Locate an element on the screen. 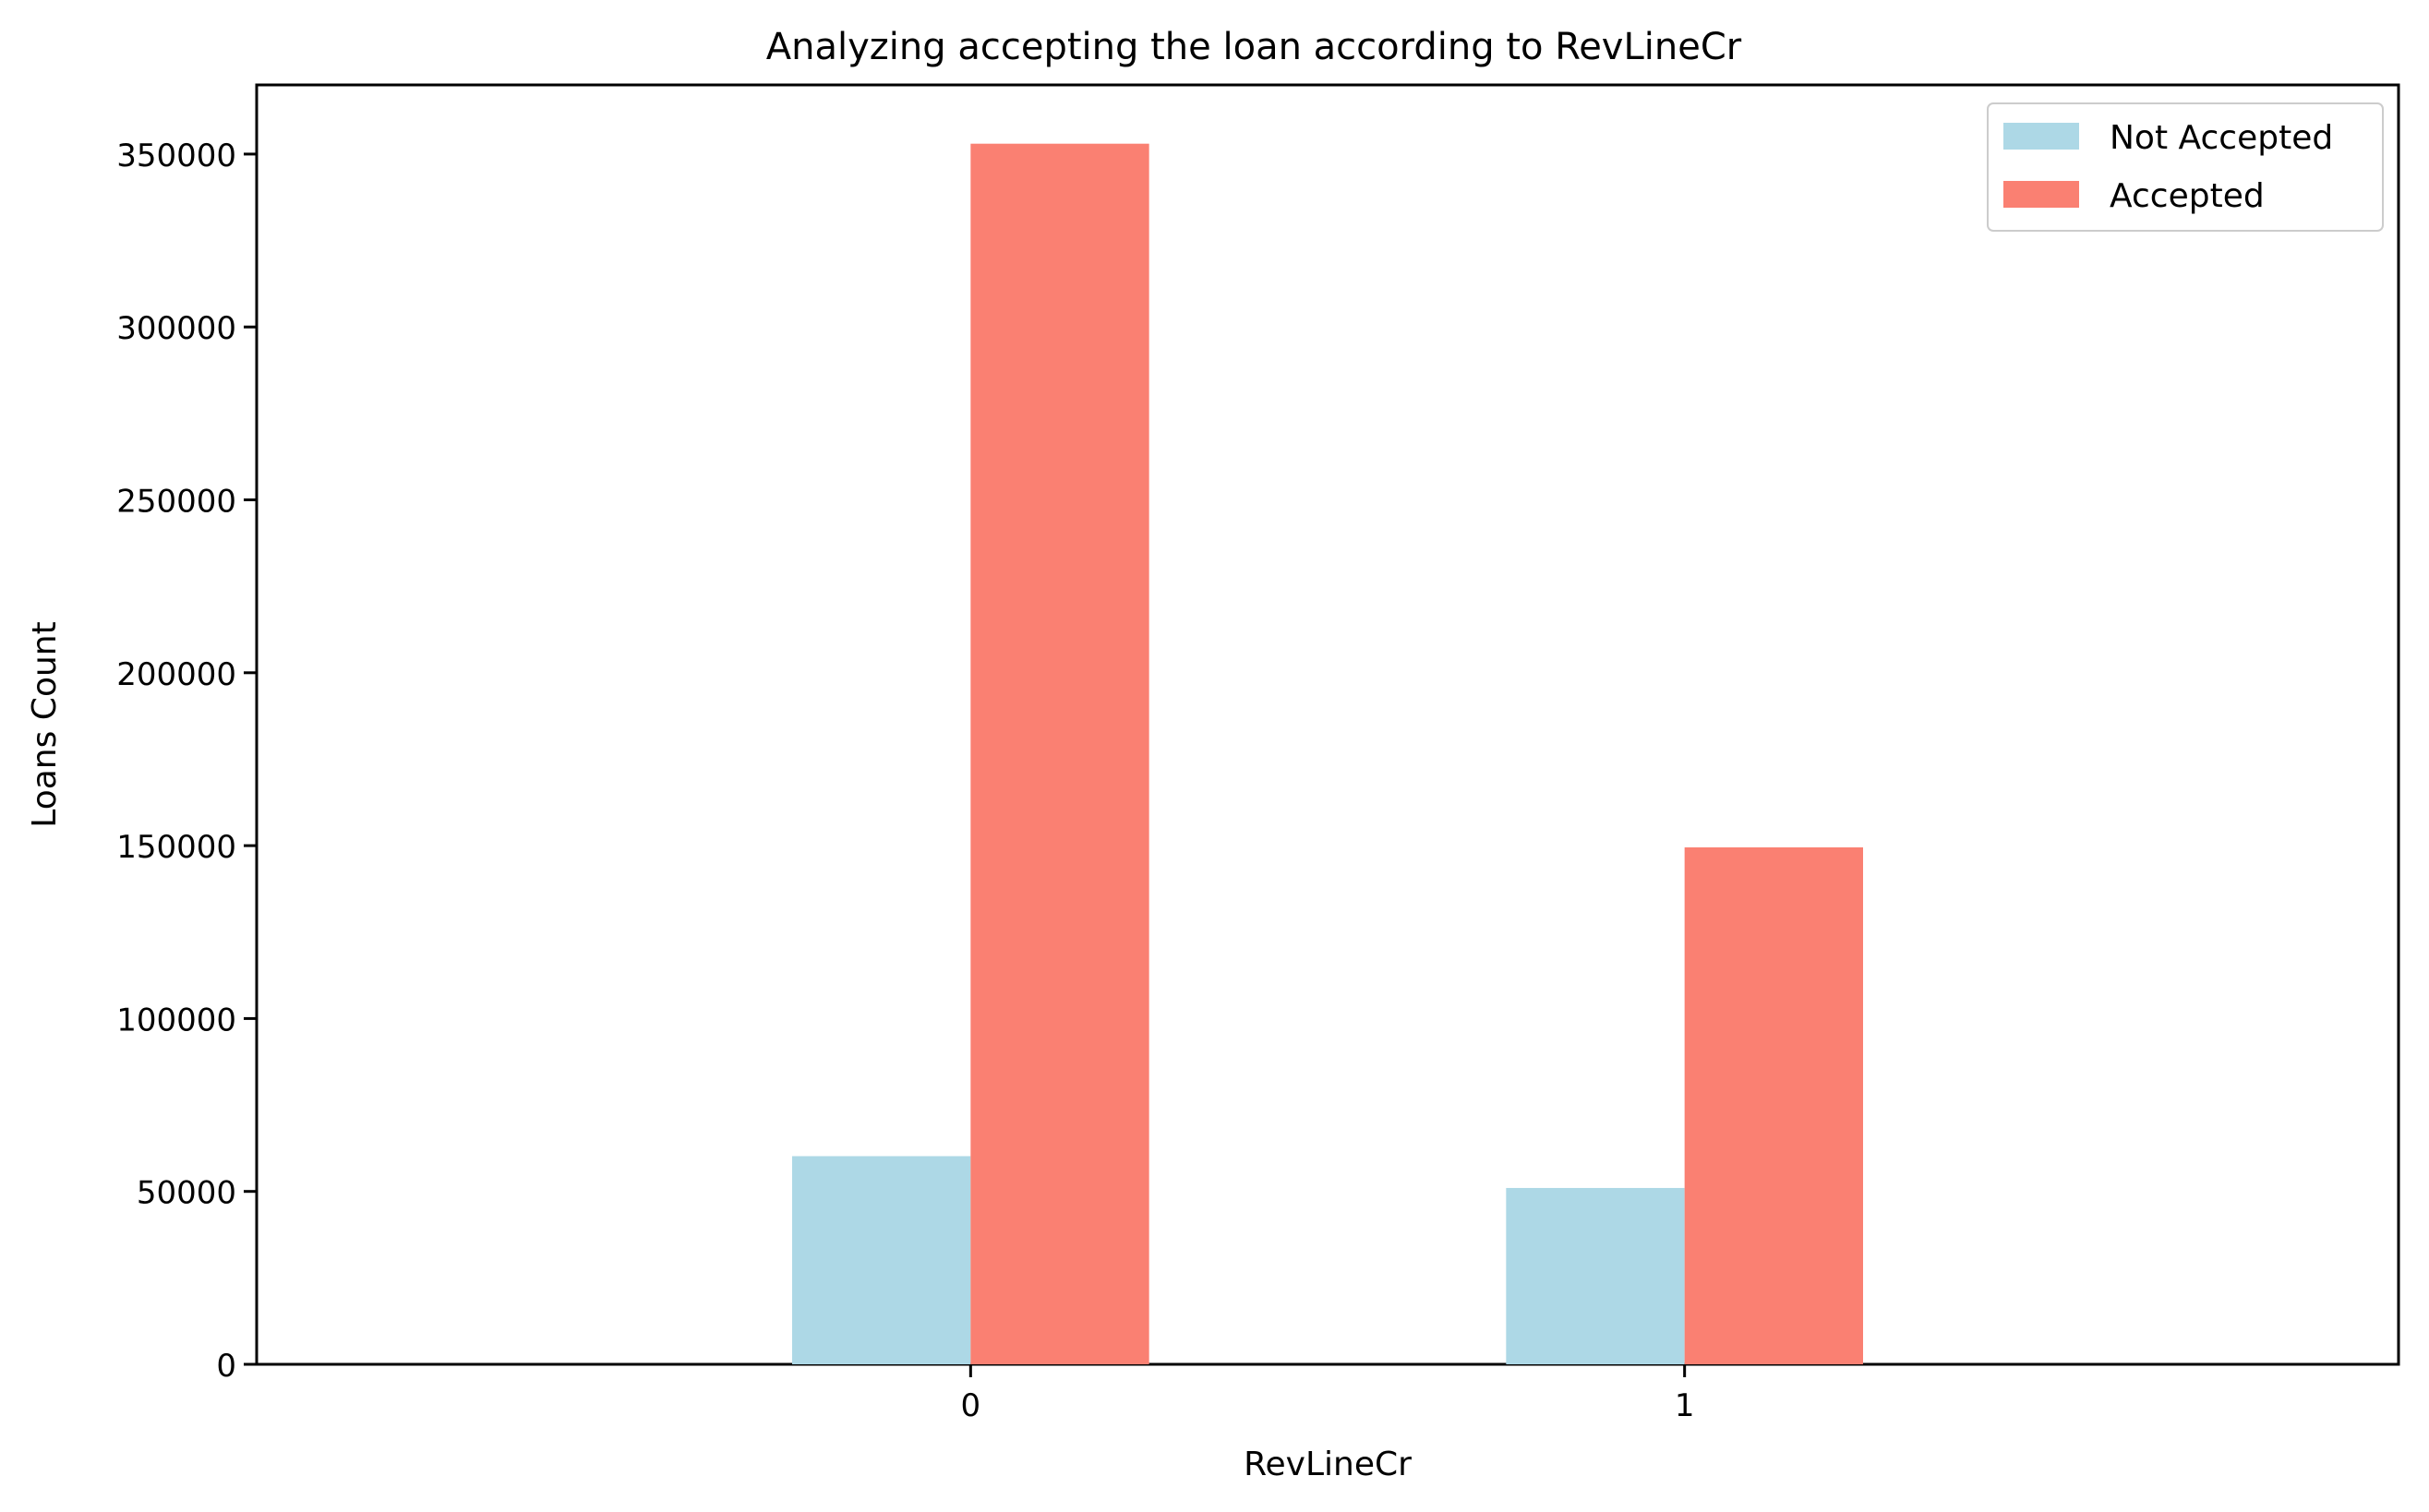  legend-label-accepted: Accepted is located at coordinates (2187, 196).